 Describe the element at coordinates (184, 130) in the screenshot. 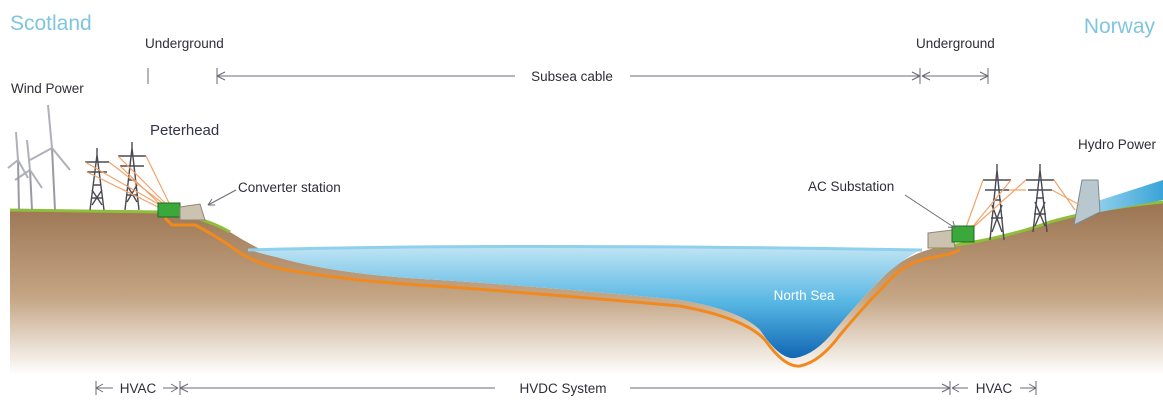

I see `peterhead-label: Peterhead` at that location.